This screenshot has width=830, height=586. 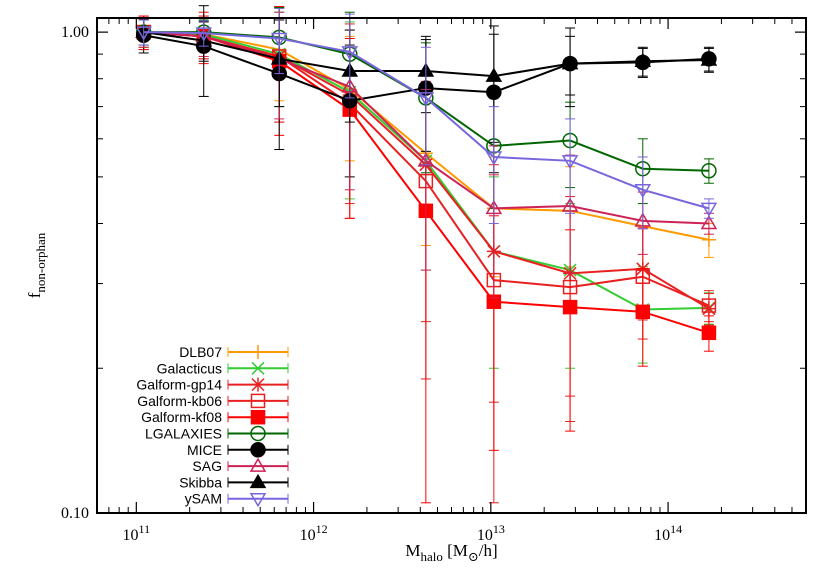 I want to click on x-tick-label: 1013, so click(x=491, y=533).